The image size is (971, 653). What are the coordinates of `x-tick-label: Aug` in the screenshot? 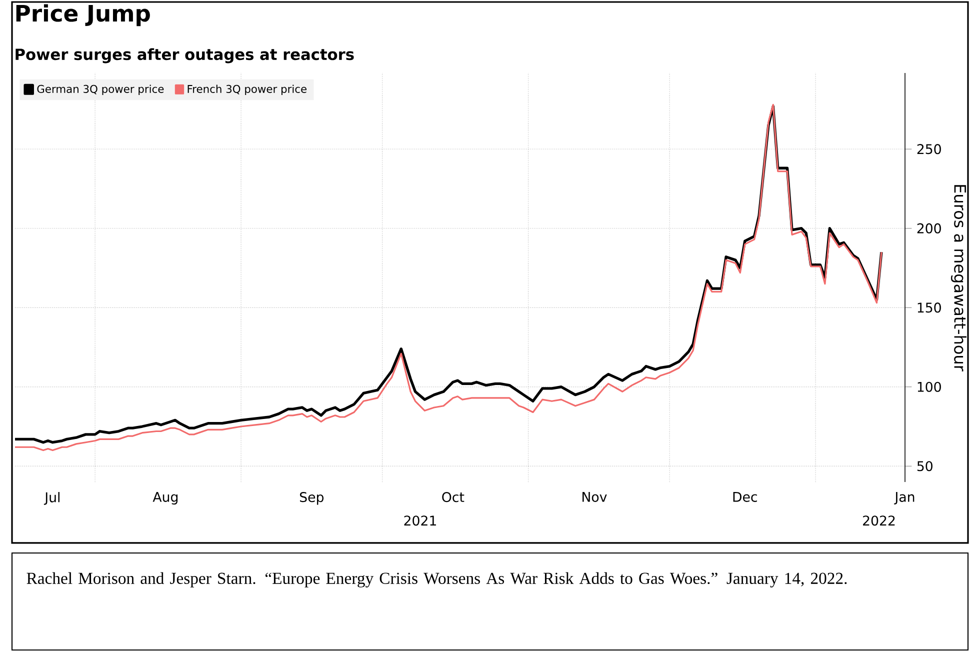 It's located at (165, 498).